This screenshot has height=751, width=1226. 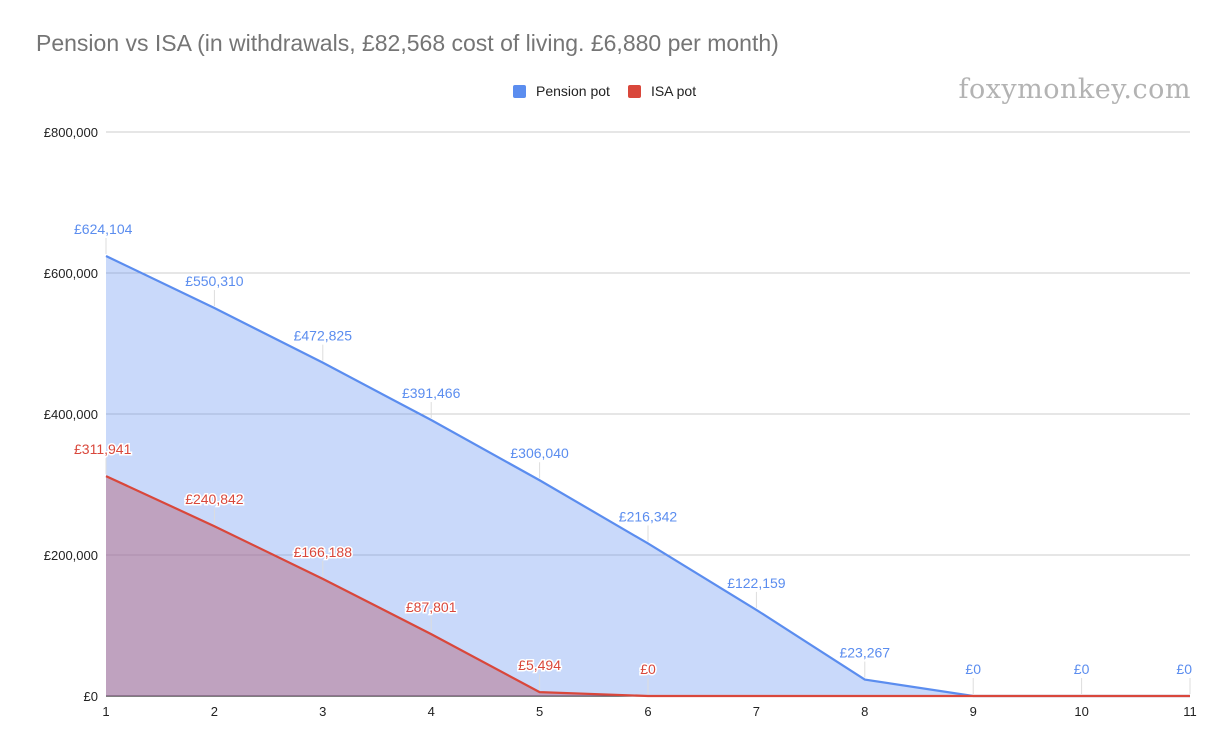 I want to click on x-tick-label: 8, so click(x=864, y=711).